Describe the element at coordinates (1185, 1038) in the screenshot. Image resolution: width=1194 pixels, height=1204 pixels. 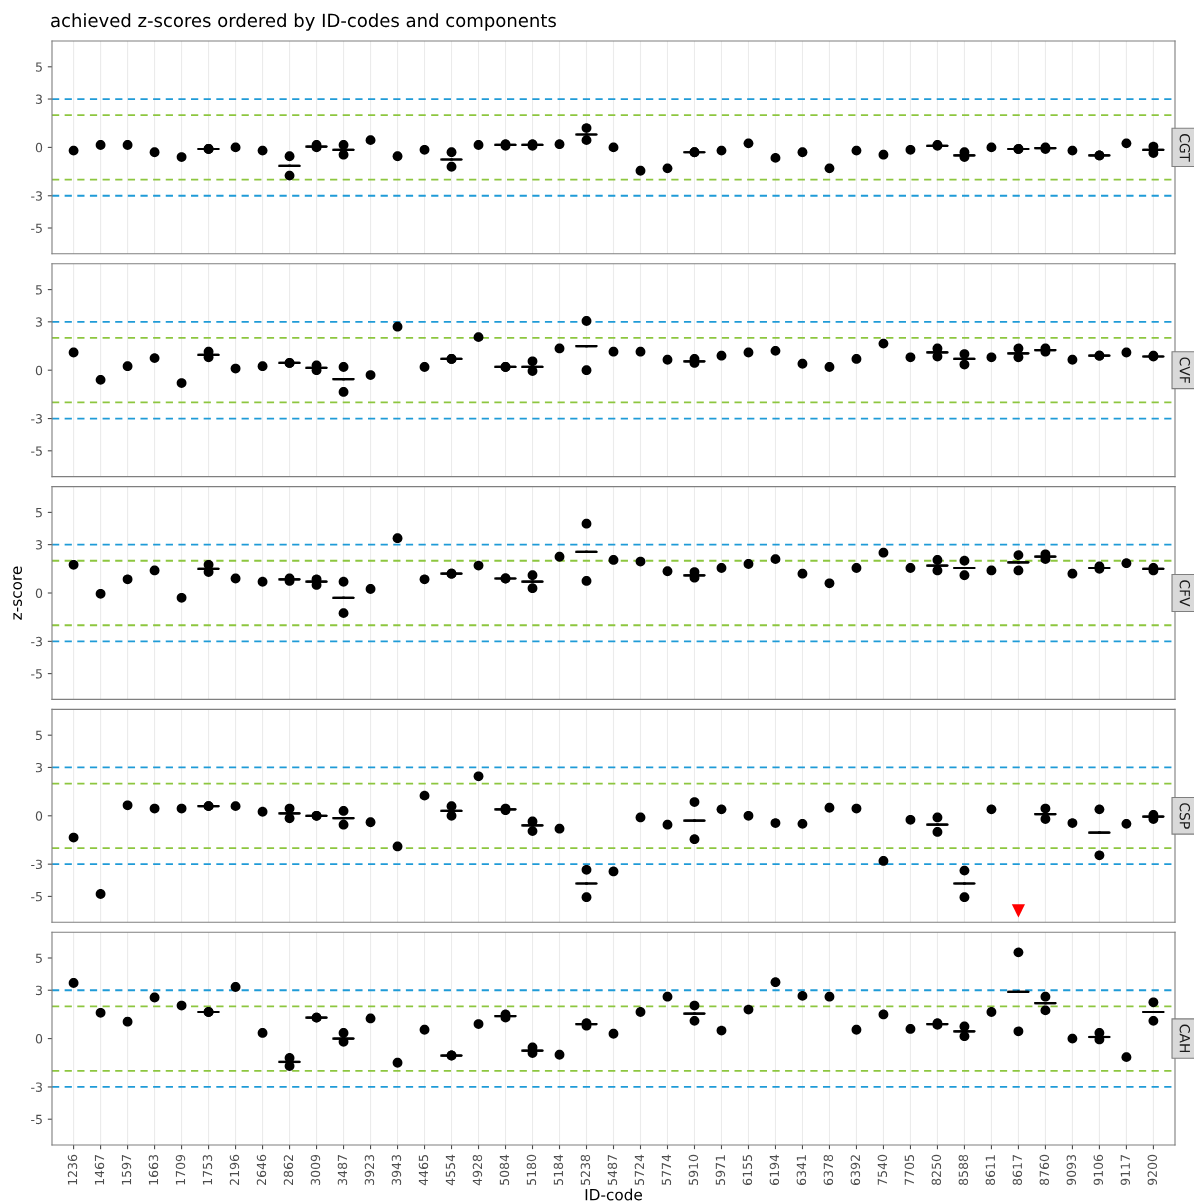
I see `text: CAH` at that location.